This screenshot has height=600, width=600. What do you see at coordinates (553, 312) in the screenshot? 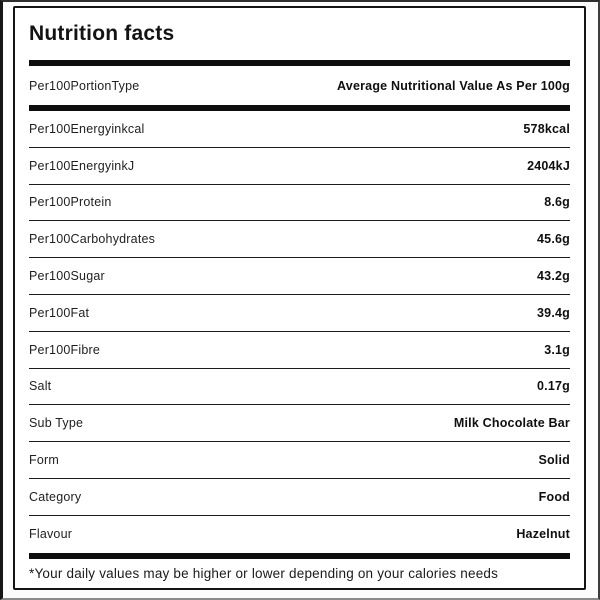
I see `row-value: 39.4g` at bounding box center [553, 312].